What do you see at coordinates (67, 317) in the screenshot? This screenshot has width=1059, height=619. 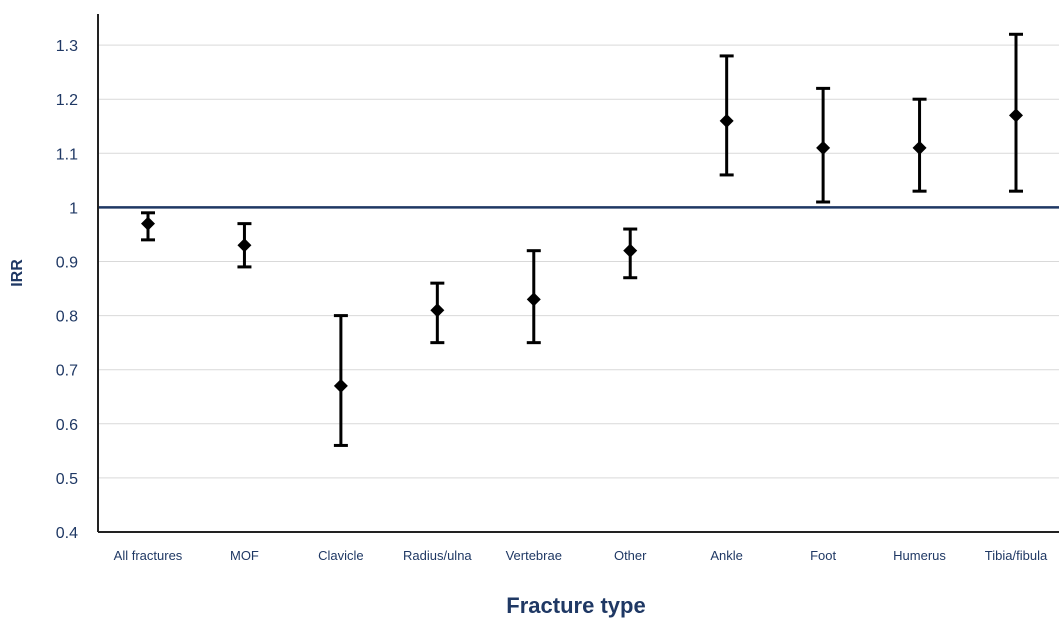 I see `y-tick-label: 0.8` at bounding box center [67, 317].